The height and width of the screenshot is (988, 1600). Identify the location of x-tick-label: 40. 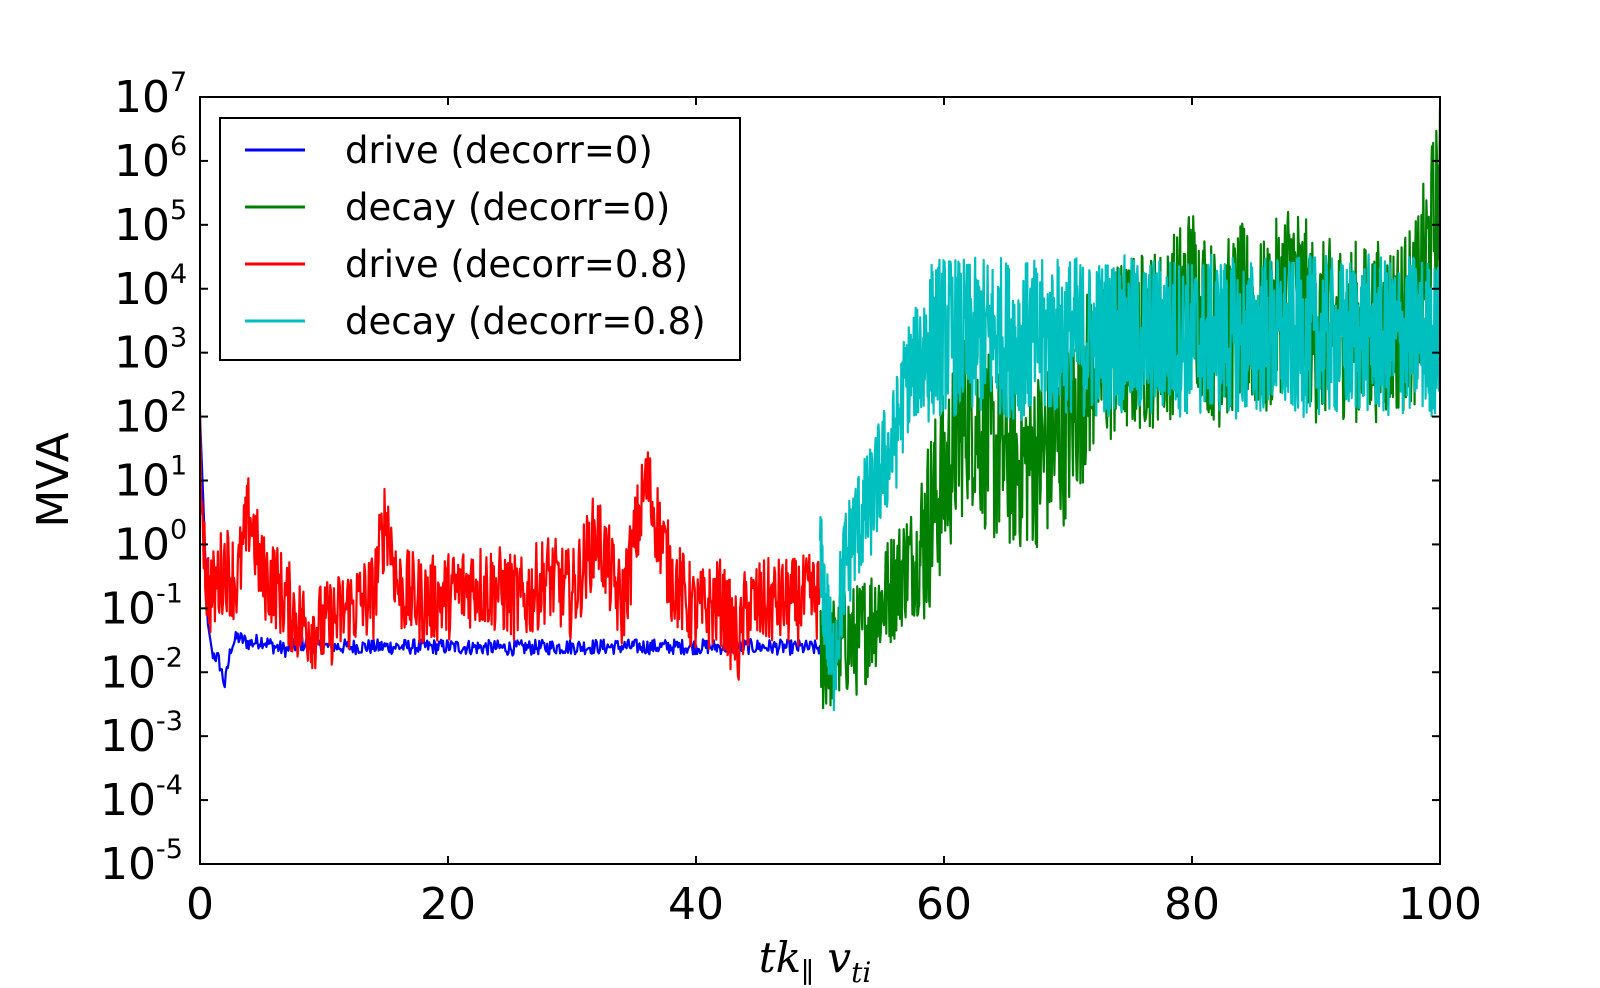
(696, 904).